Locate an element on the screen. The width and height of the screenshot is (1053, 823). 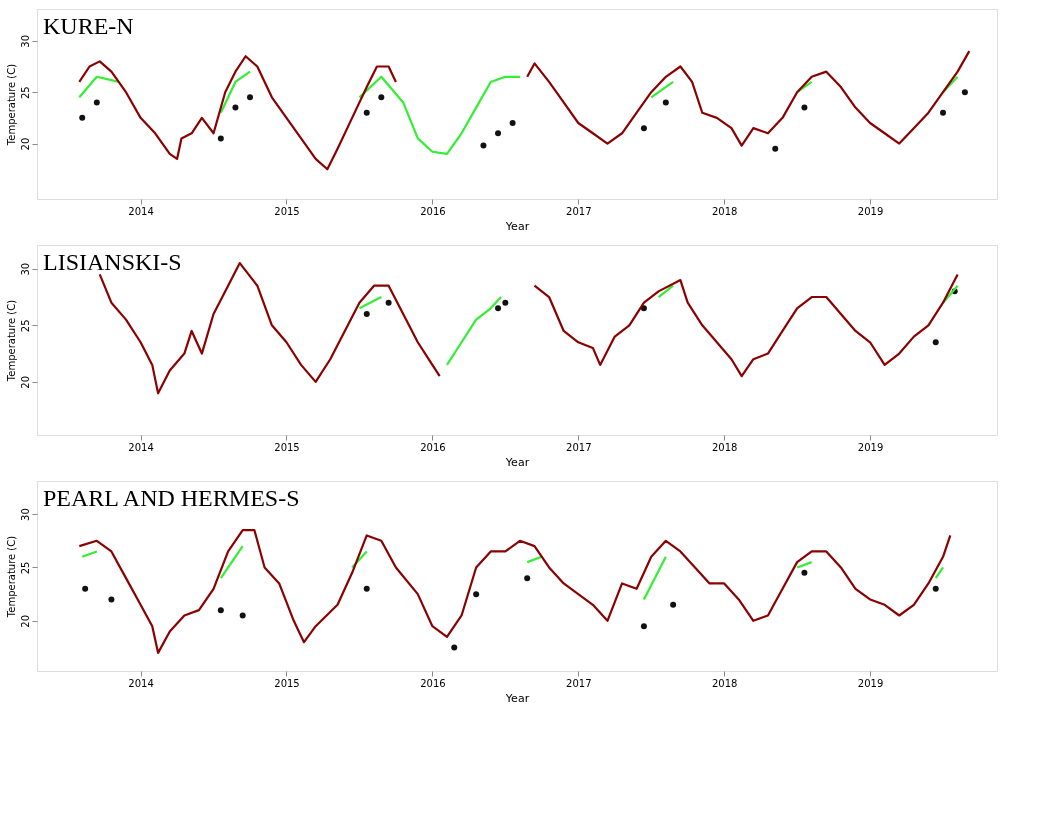
line-series is located at coordinates (515, 591).